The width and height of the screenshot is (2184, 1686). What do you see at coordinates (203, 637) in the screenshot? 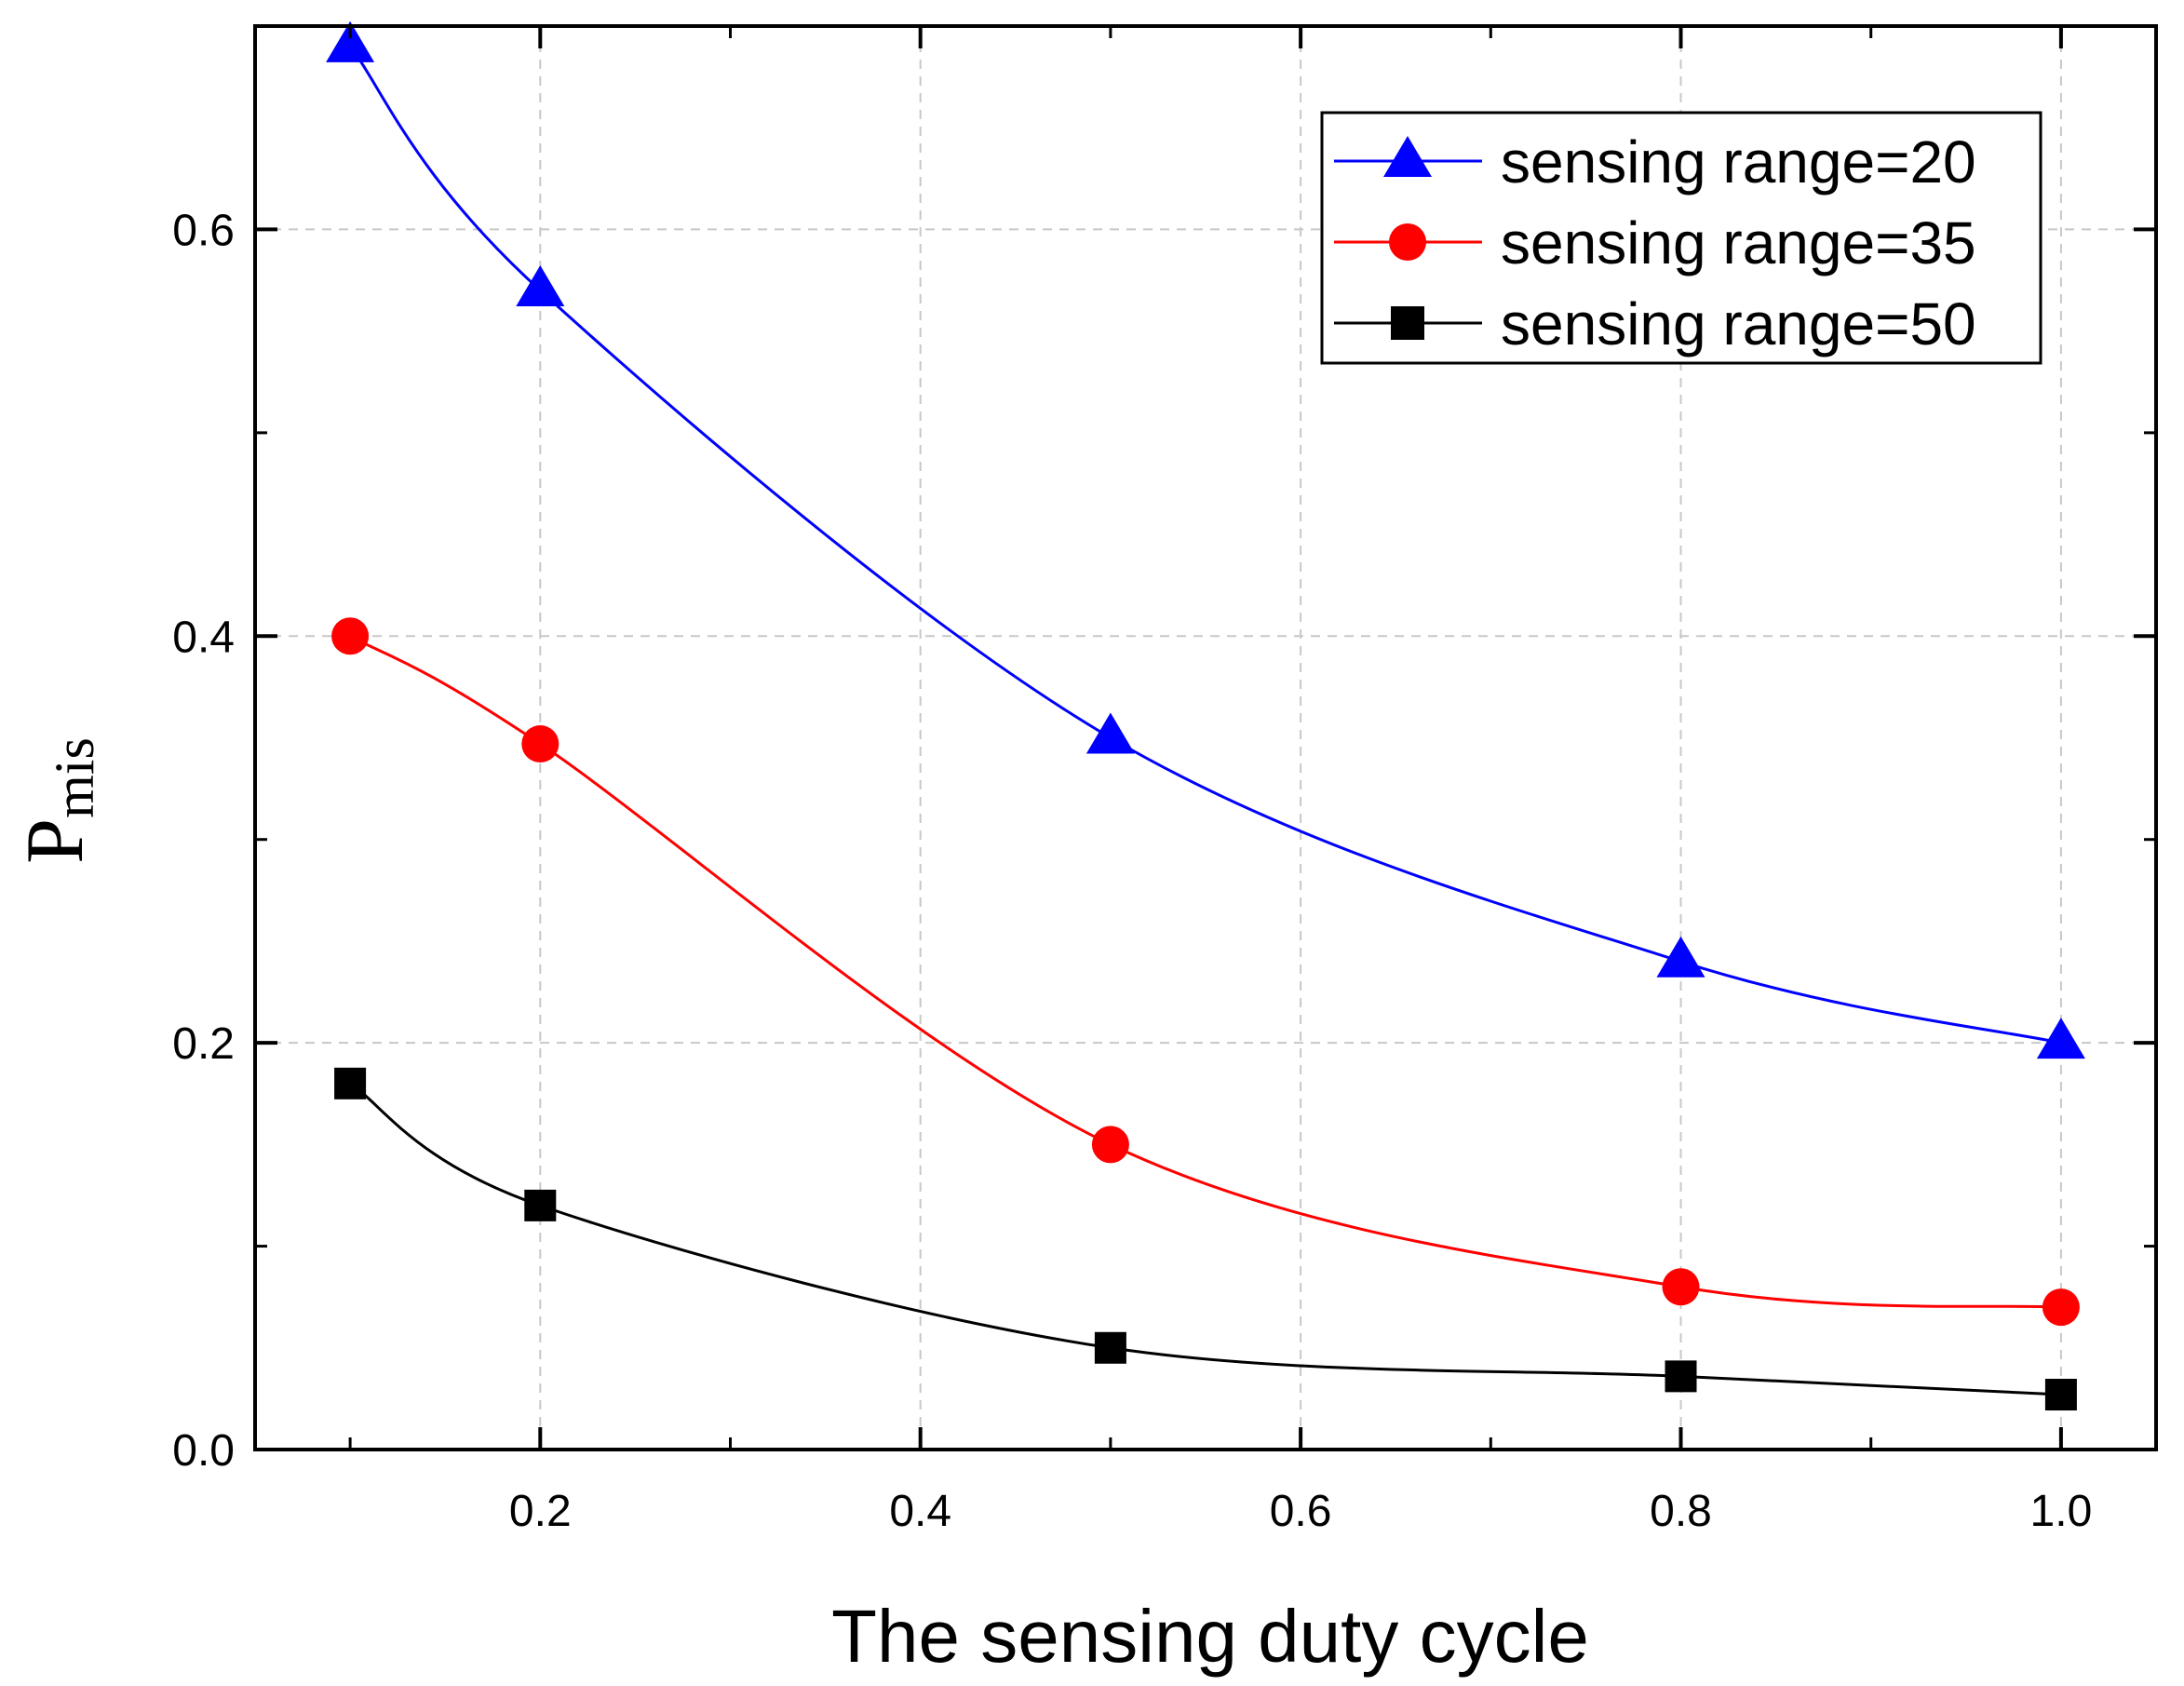
I see `y-tick-label: 0.4` at bounding box center [203, 637].